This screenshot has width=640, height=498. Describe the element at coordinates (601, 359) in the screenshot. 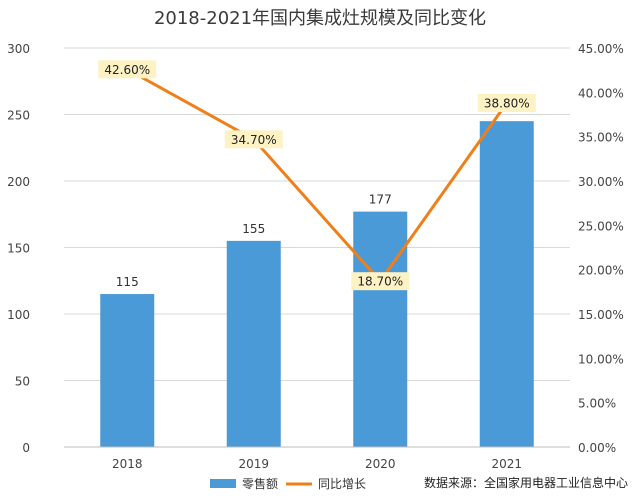

I see `right-tick-label: 10.00%` at that location.